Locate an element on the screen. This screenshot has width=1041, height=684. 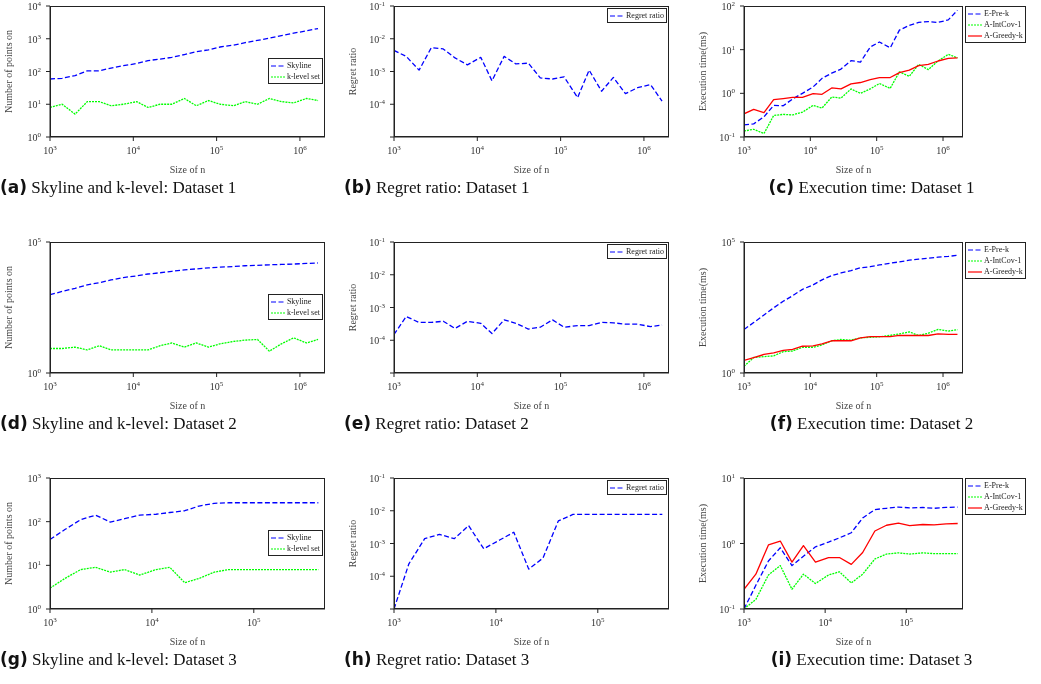
text: (d) Skyline and k-level: Dataset 2 is located at coordinates (118, 423).